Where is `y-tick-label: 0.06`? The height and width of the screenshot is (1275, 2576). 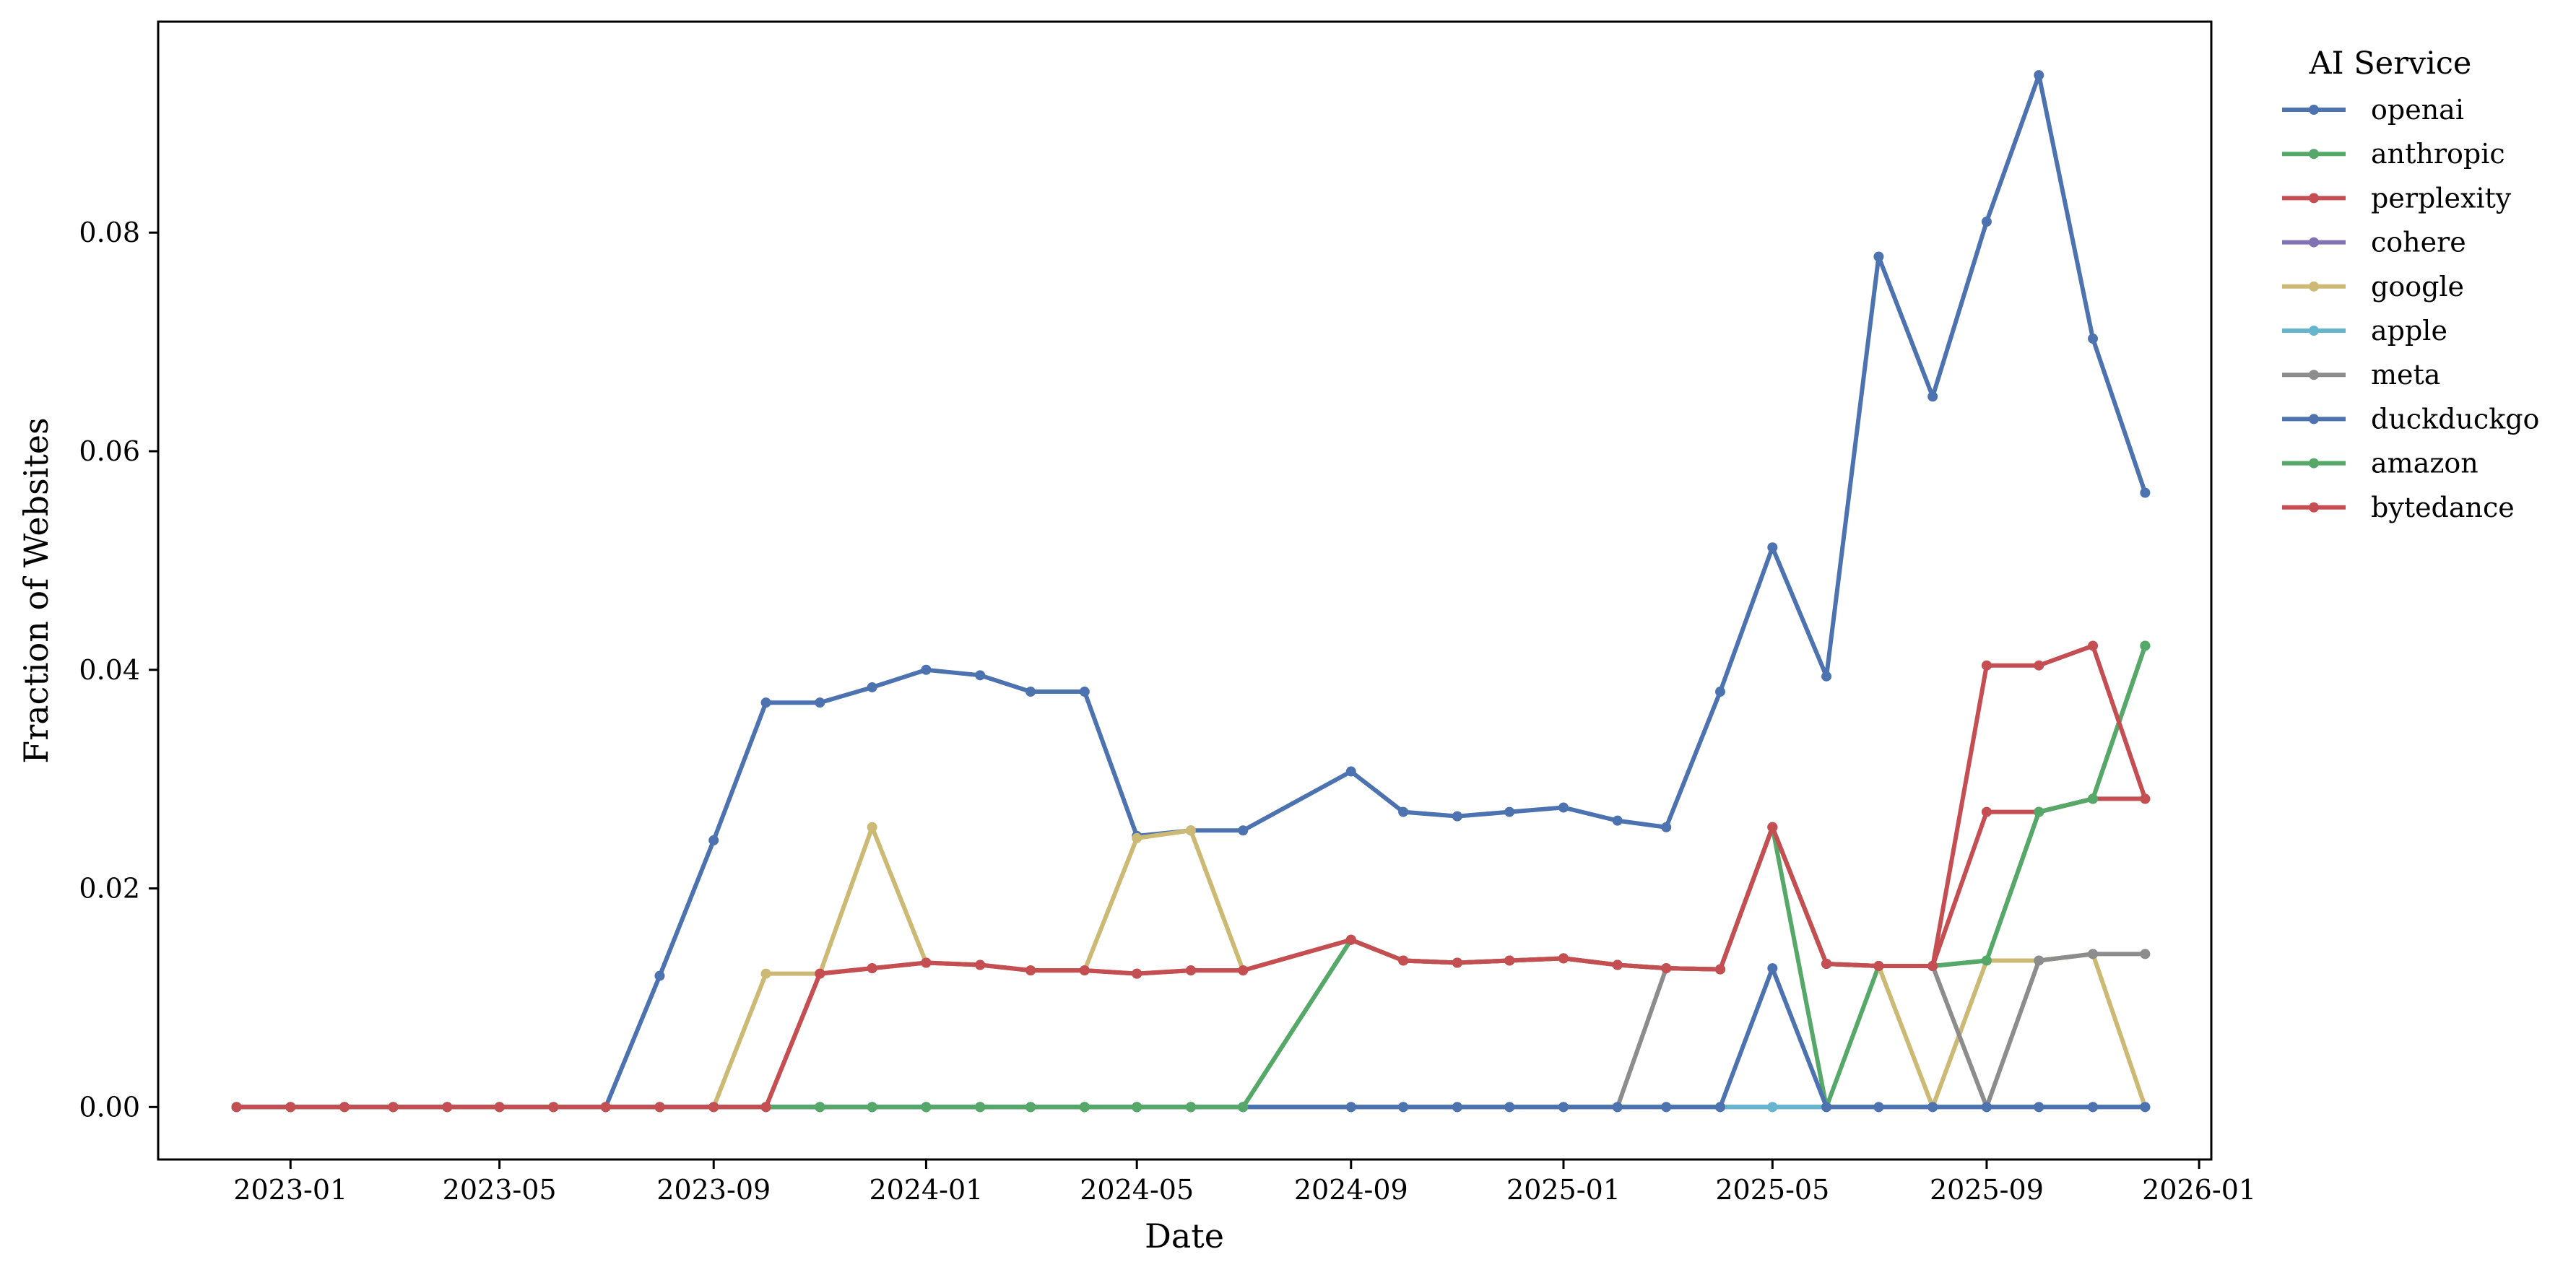
y-tick-label: 0.06 is located at coordinates (109, 451).